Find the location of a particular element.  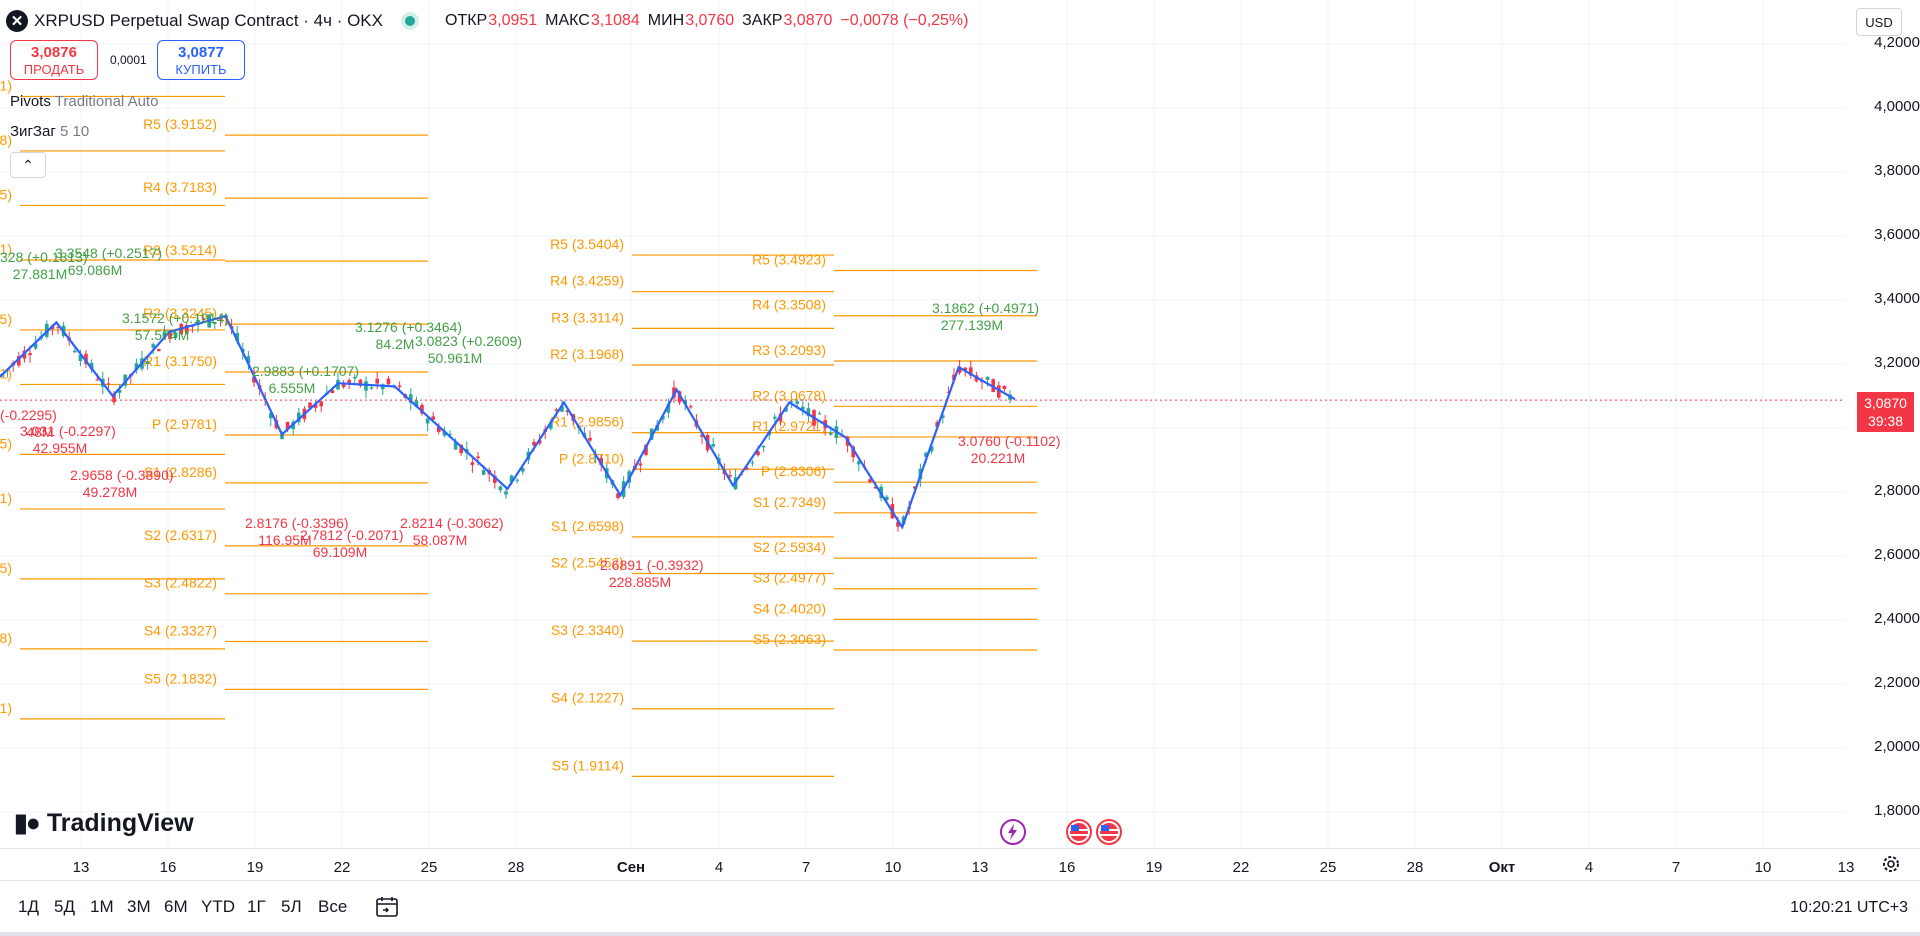

pivot-level-label: P (2.9781) is located at coordinates (184, 424).